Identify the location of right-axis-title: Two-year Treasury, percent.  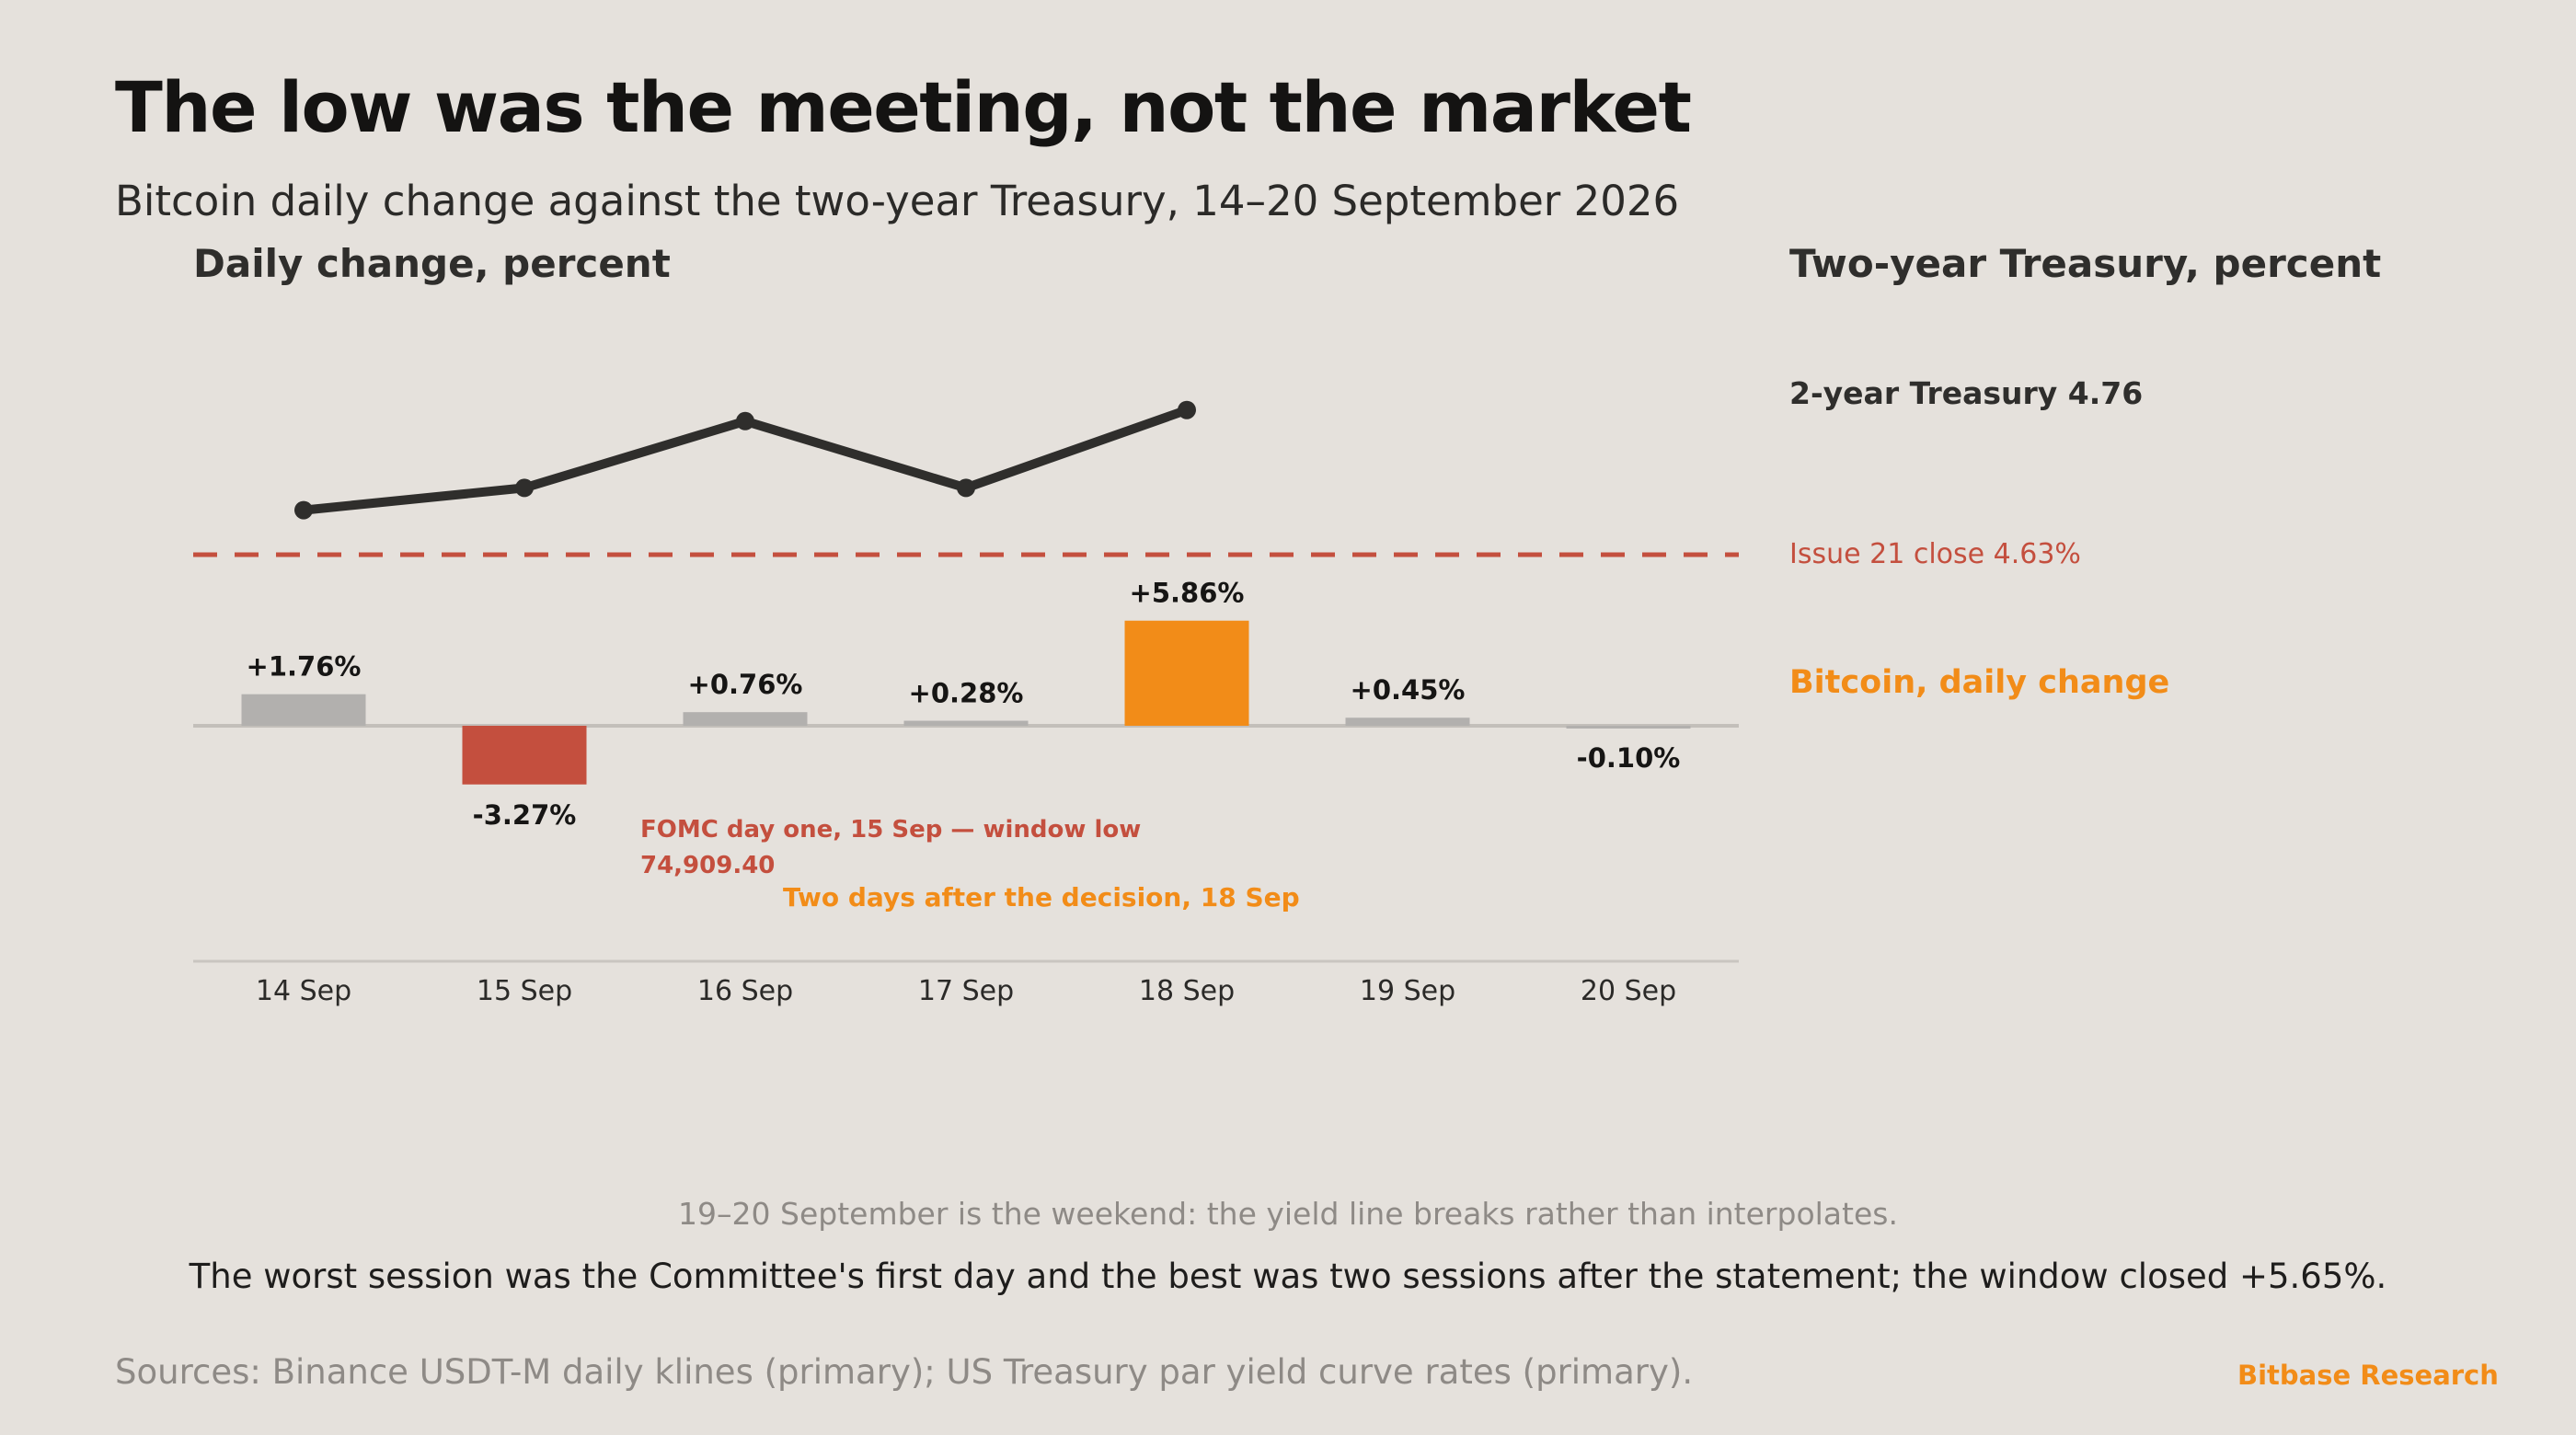
(2085, 263).